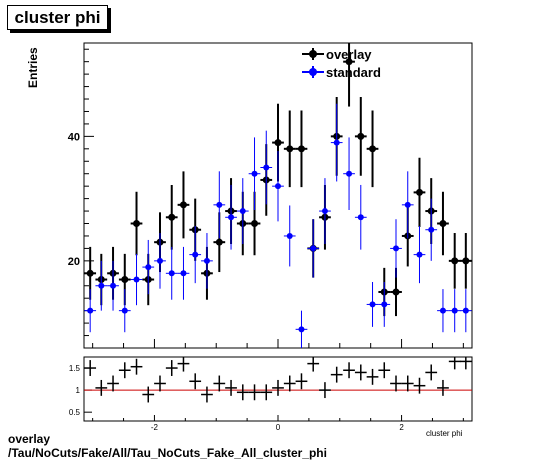 Image resolution: width=546 pixels, height=462 pixels. Describe the element at coordinates (313, 54) in the screenshot. I see `legend-marker-overlay` at that location.